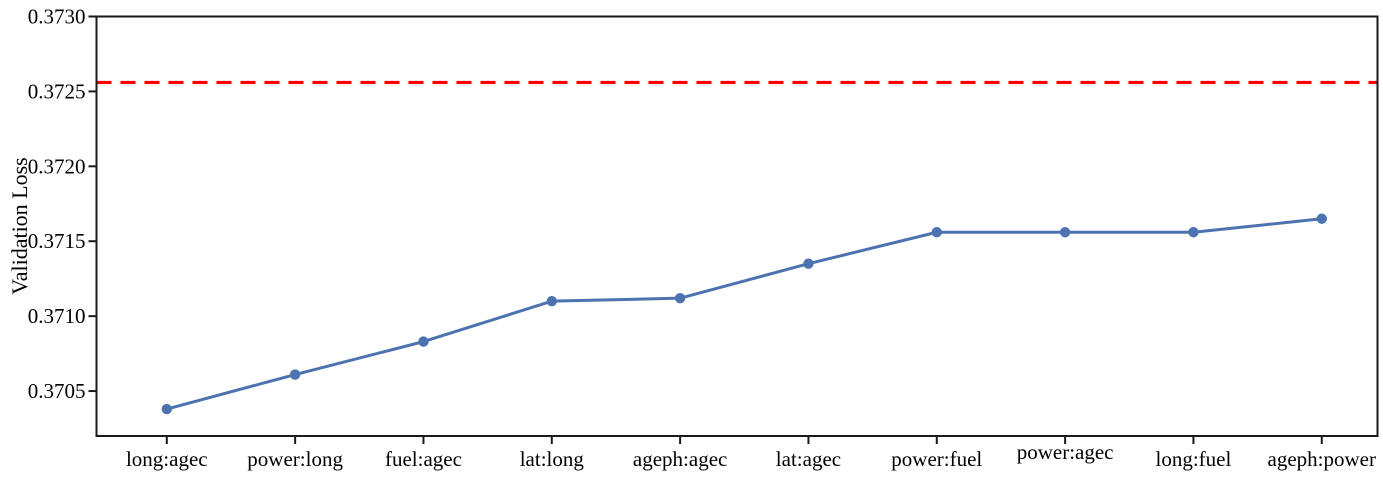  I want to click on y-tick-label: 0.3710, so click(57, 316).